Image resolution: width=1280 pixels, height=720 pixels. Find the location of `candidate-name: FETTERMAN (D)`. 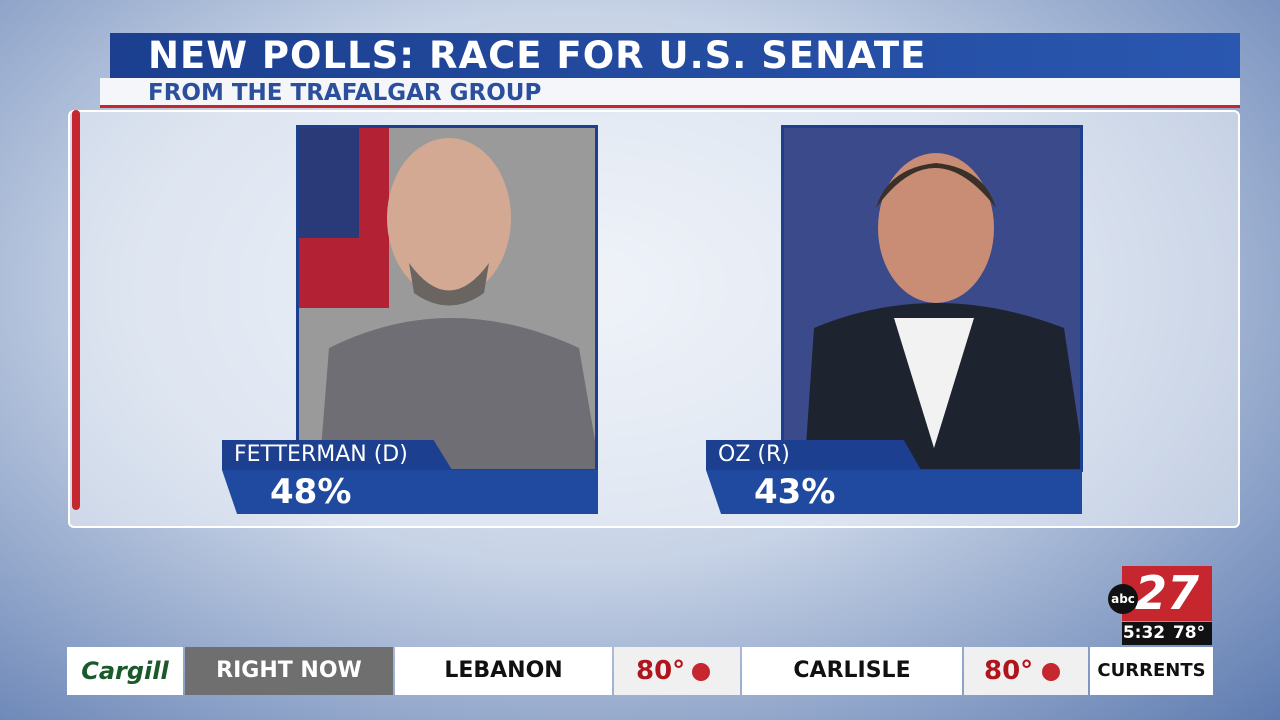

candidate-name: FETTERMAN (D) is located at coordinates (337, 455).